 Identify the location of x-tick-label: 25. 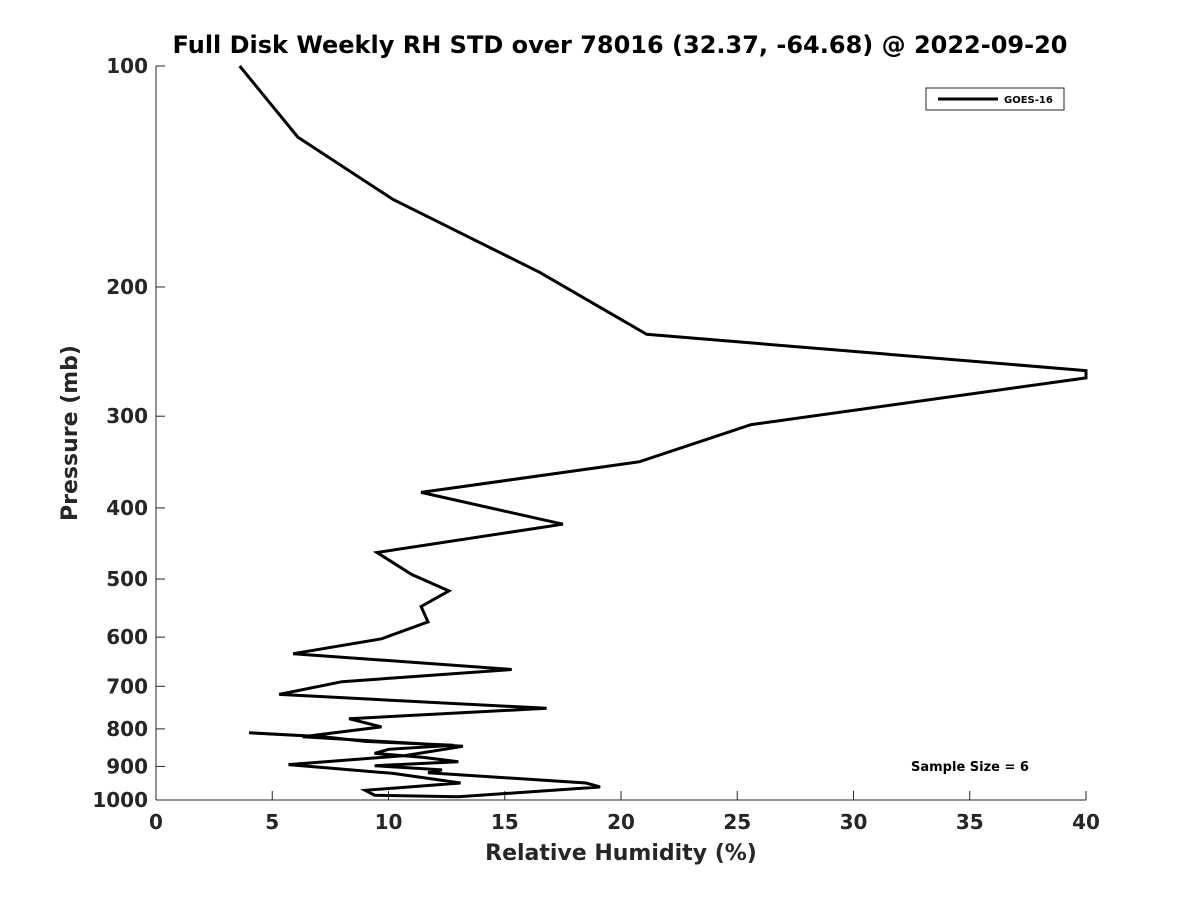
(737, 822).